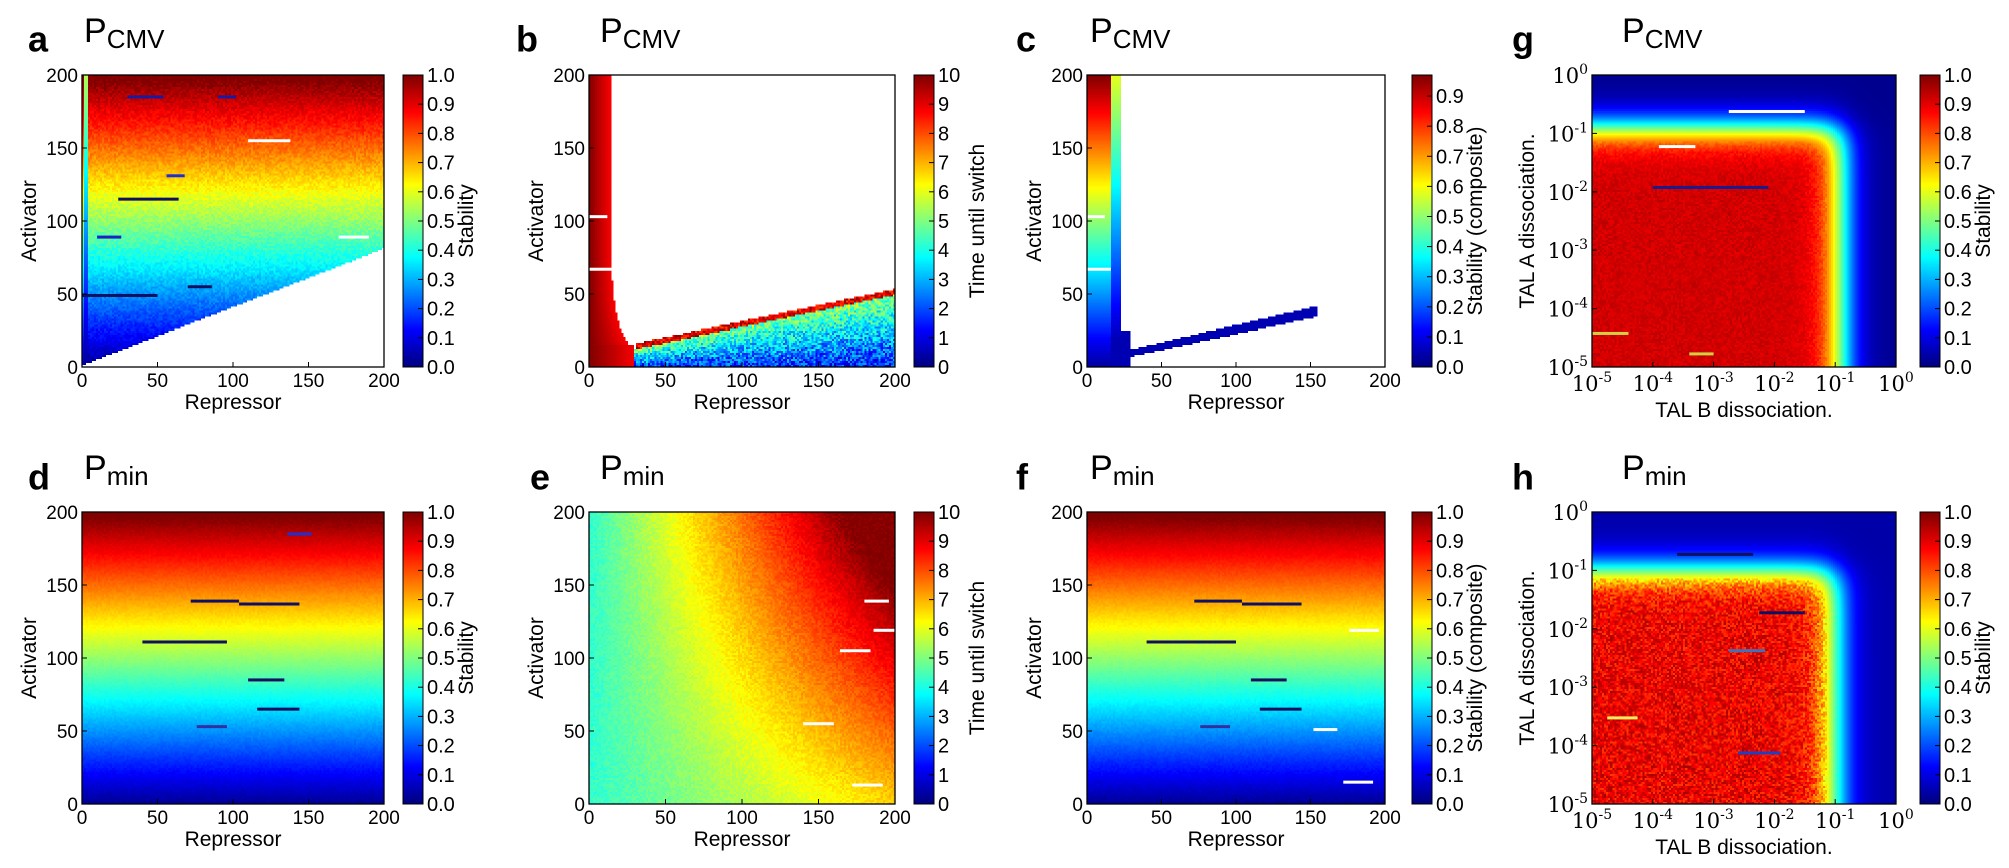 This screenshot has height=868, width=2009. Describe the element at coordinates (943, 747) in the screenshot. I see `colorbar-tick-label: 2` at that location.